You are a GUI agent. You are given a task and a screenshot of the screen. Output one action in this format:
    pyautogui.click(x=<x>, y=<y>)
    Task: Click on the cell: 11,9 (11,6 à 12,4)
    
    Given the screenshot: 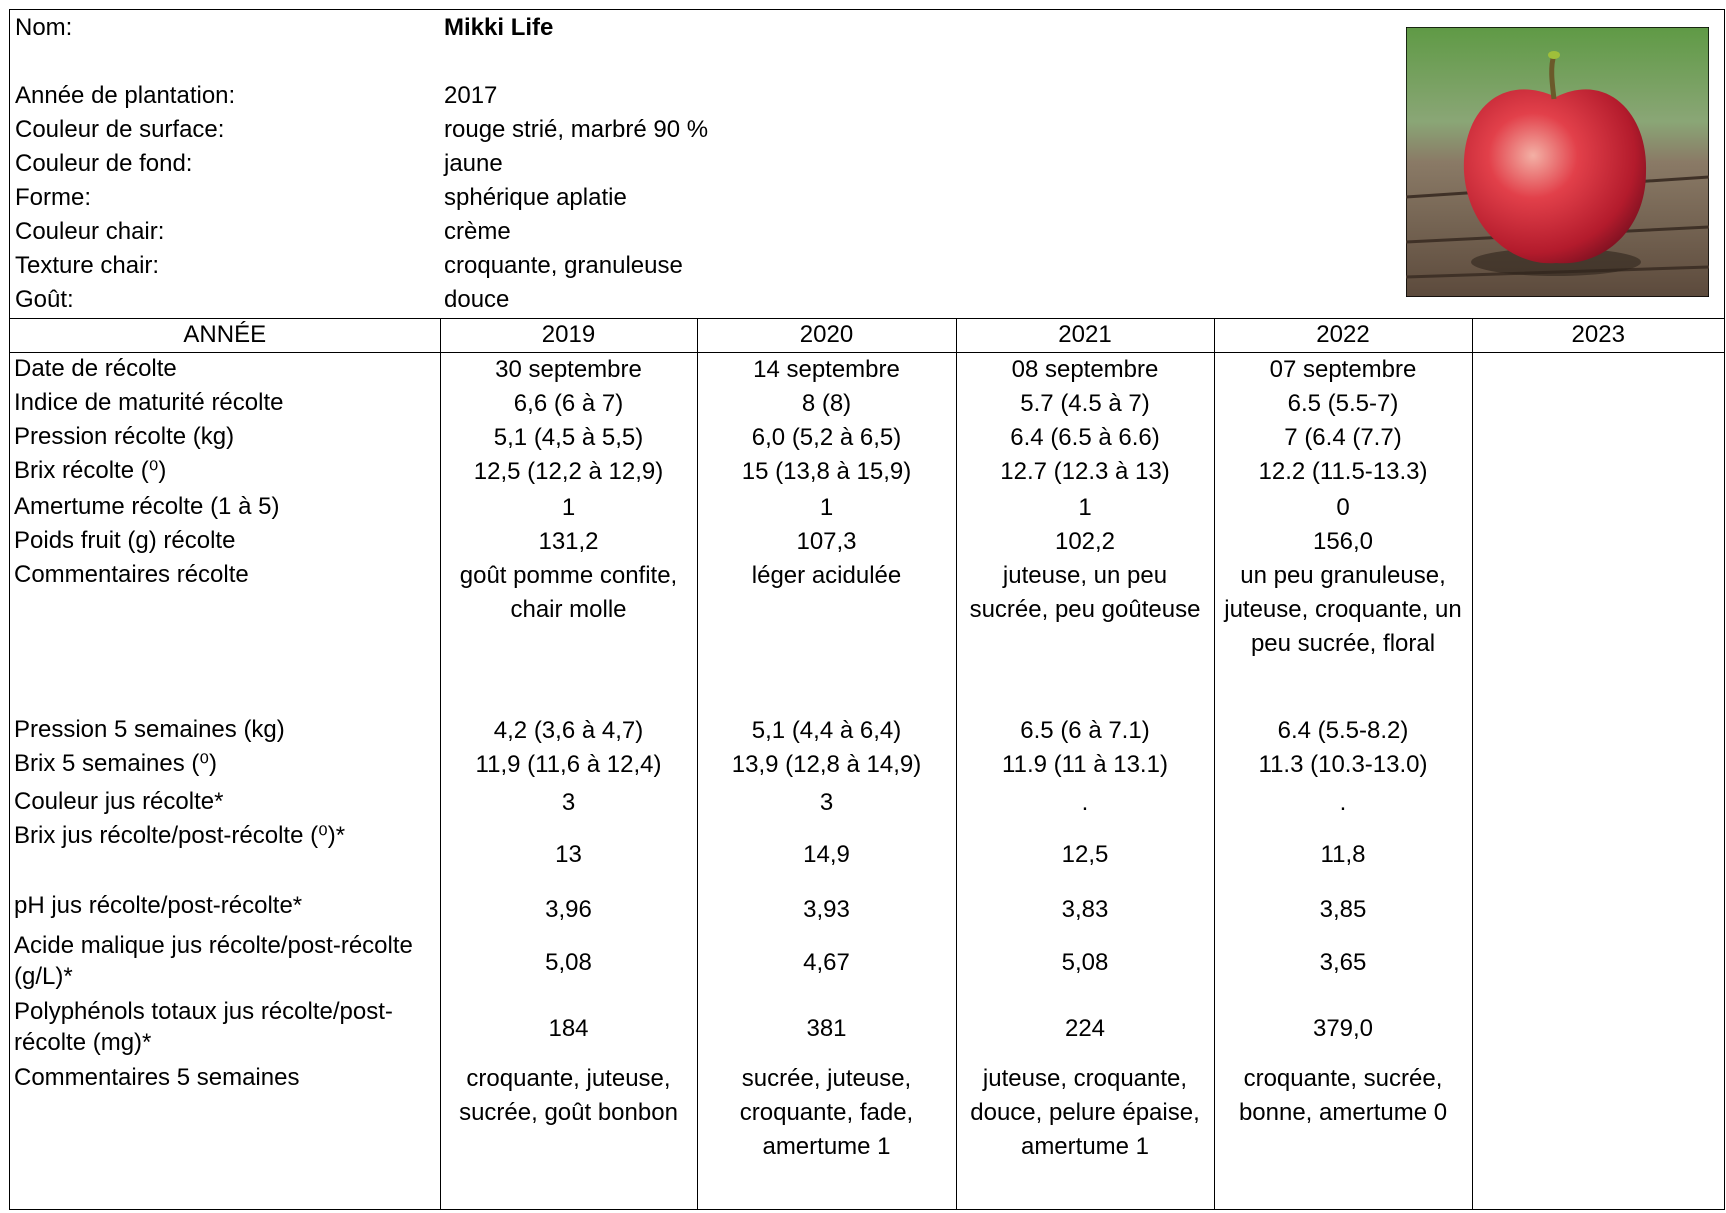 What is the action you would take?
    pyautogui.click(x=568, y=767)
    